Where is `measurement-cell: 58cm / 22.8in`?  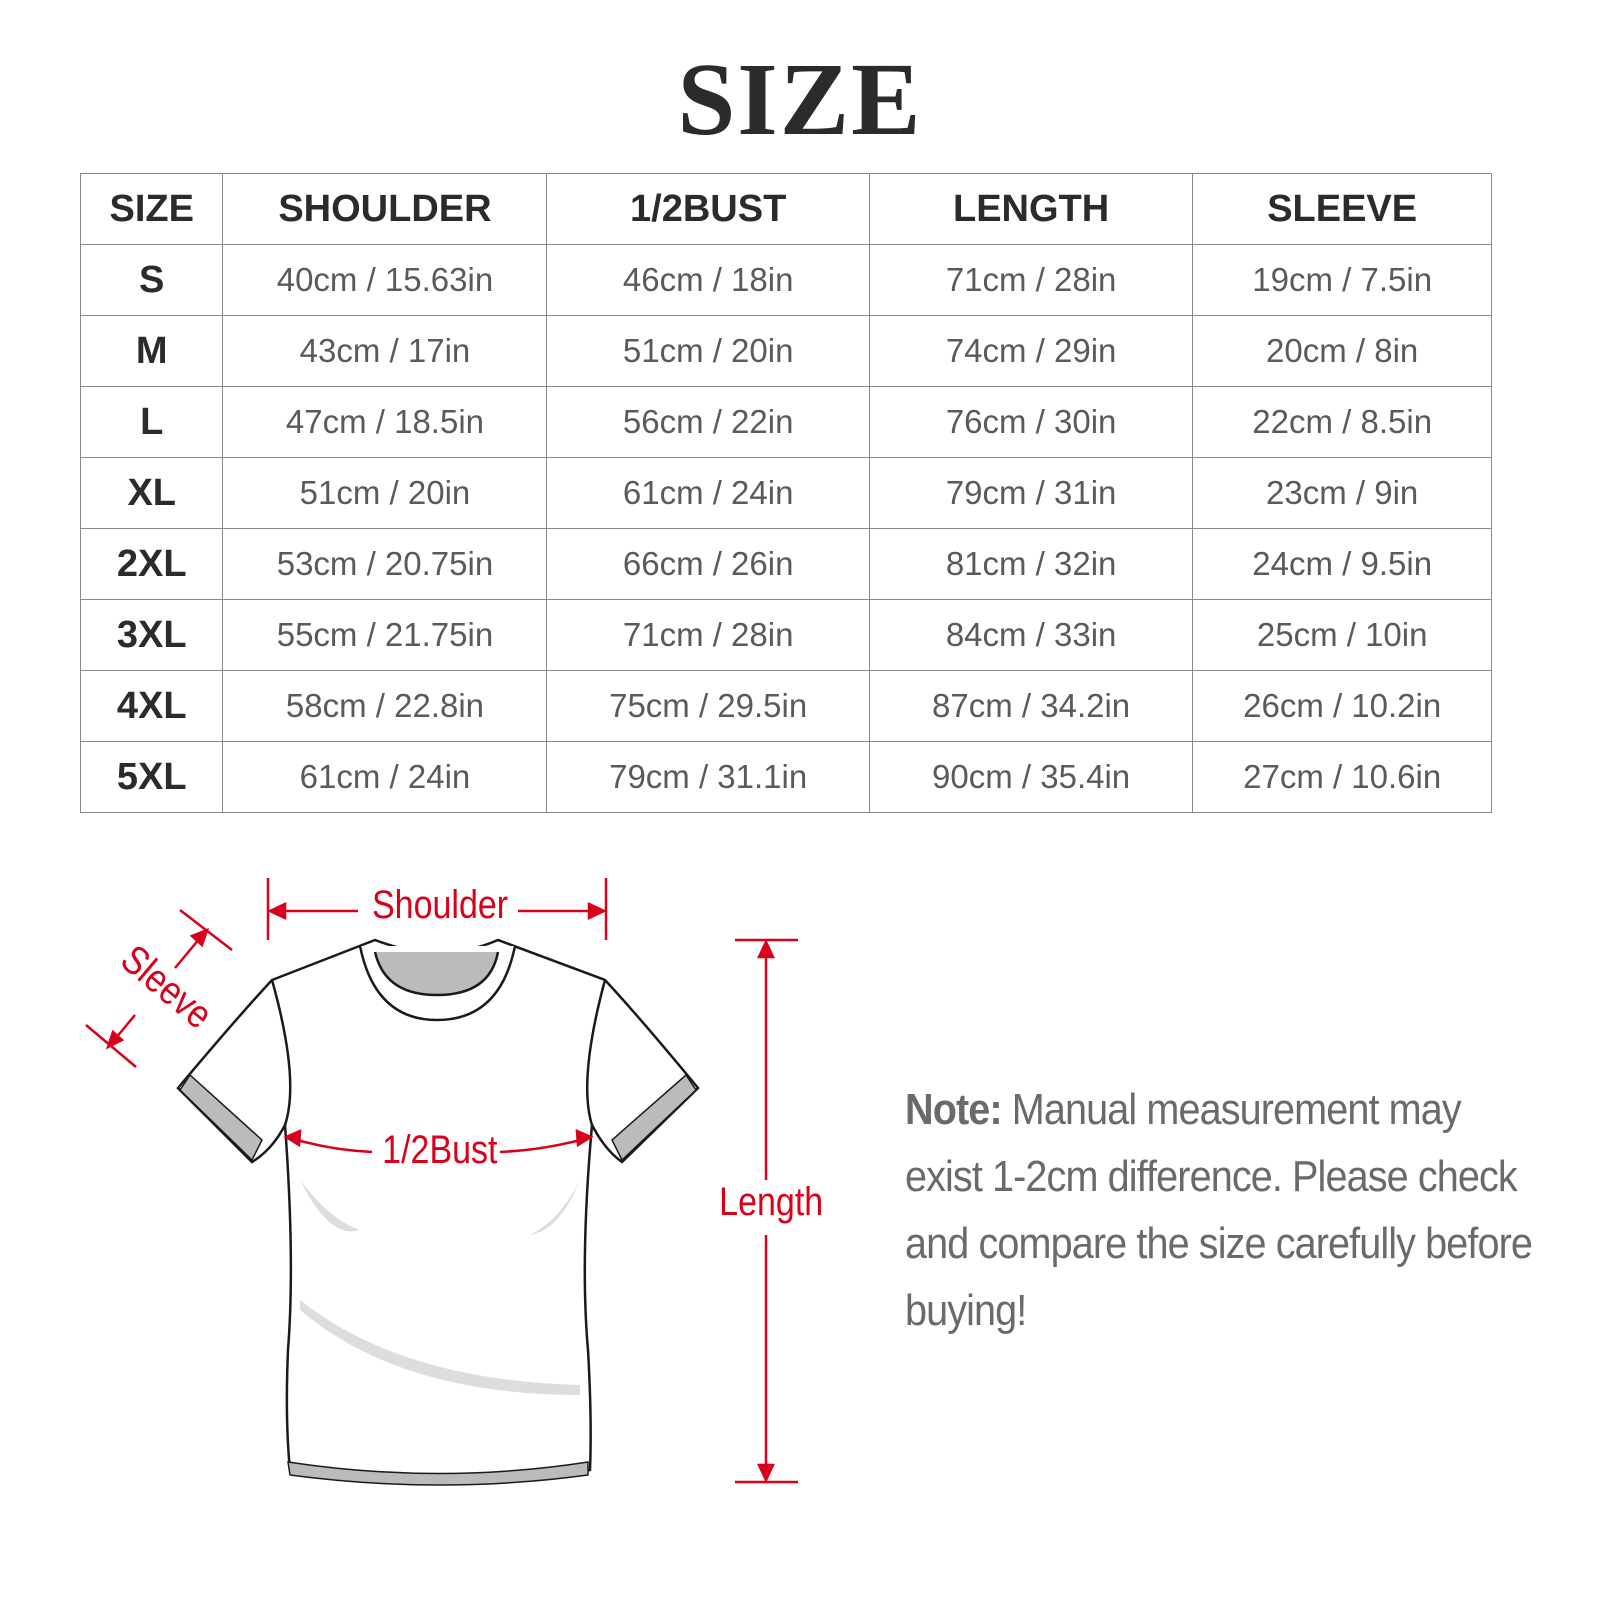 measurement-cell: 58cm / 22.8in is located at coordinates (385, 706).